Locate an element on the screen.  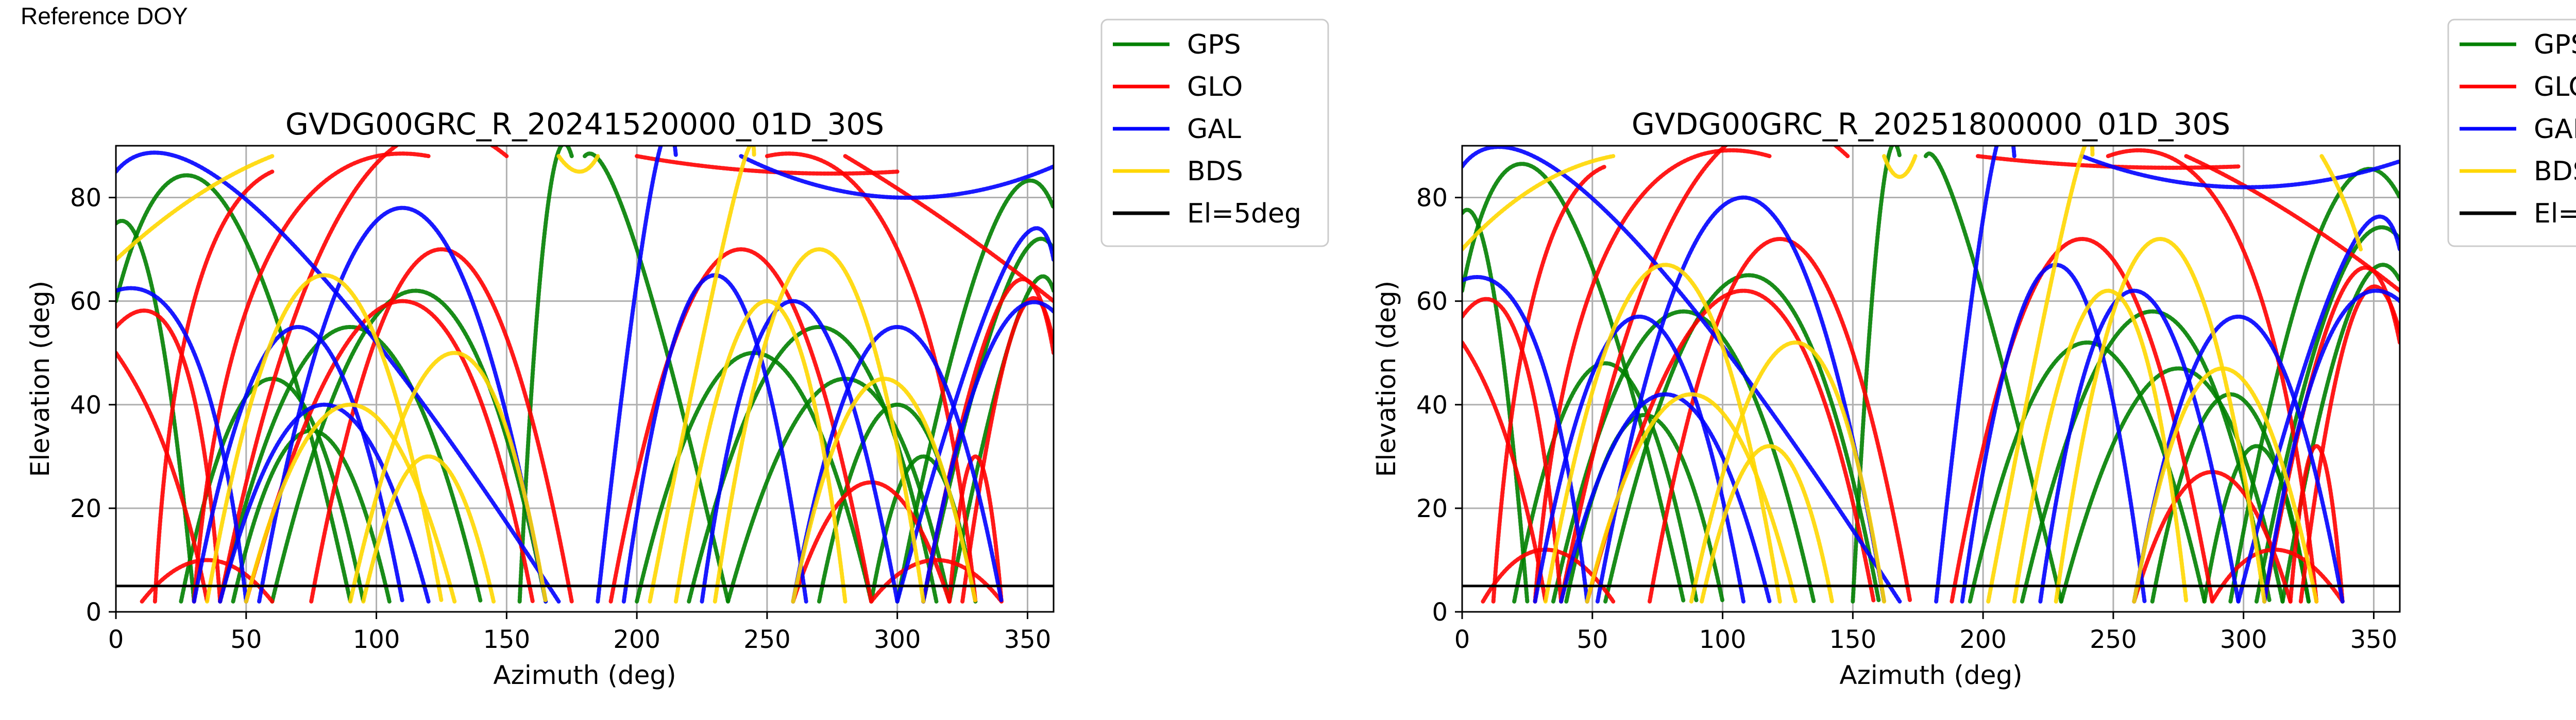
x-tick-label: 150 is located at coordinates (1853, 639).